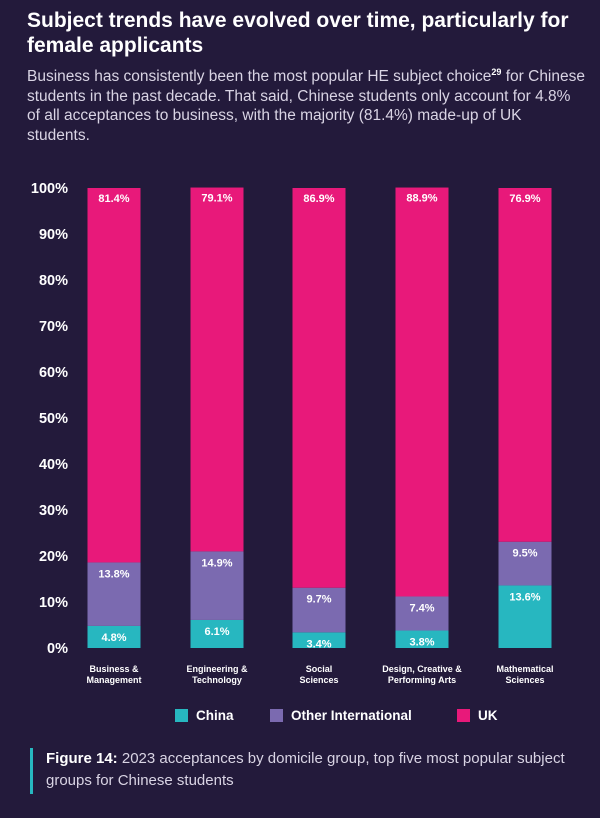  What do you see at coordinates (319, 669) in the screenshot?
I see `category-label: Social` at bounding box center [319, 669].